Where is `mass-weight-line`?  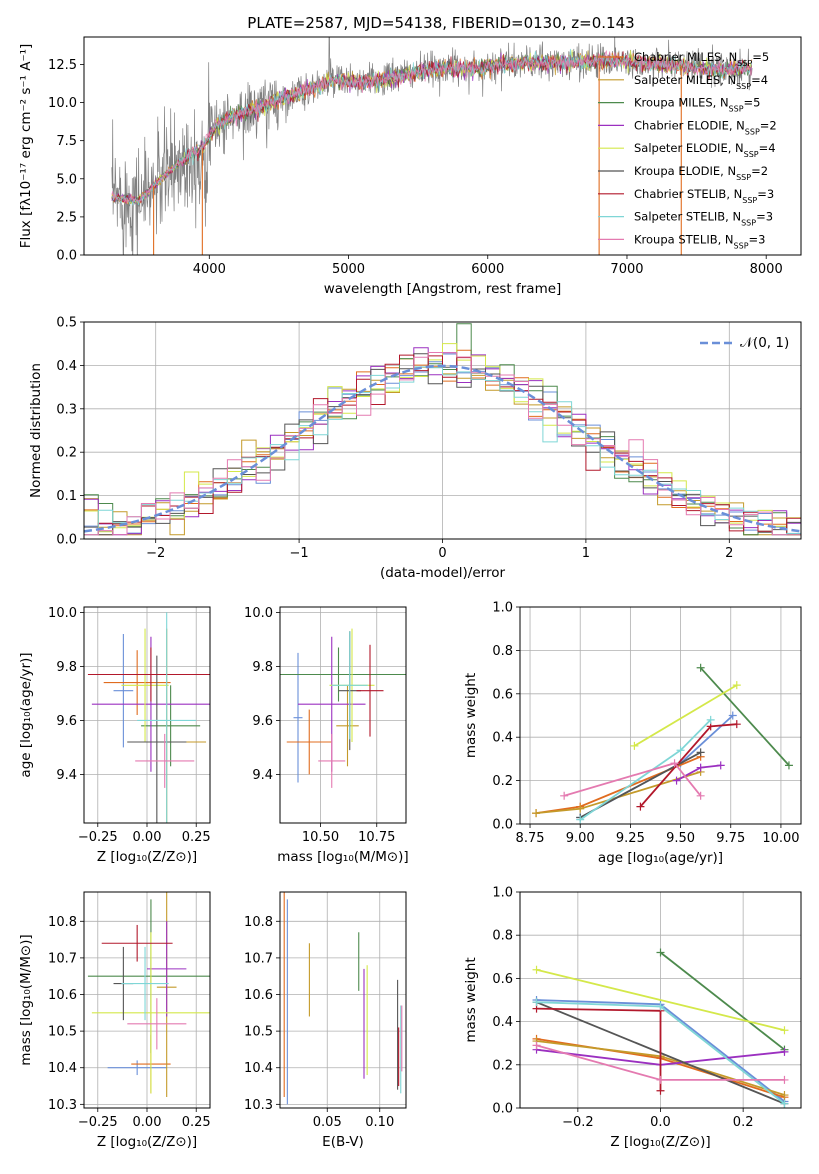
mass-weight-line is located at coordinates (660, 1000).